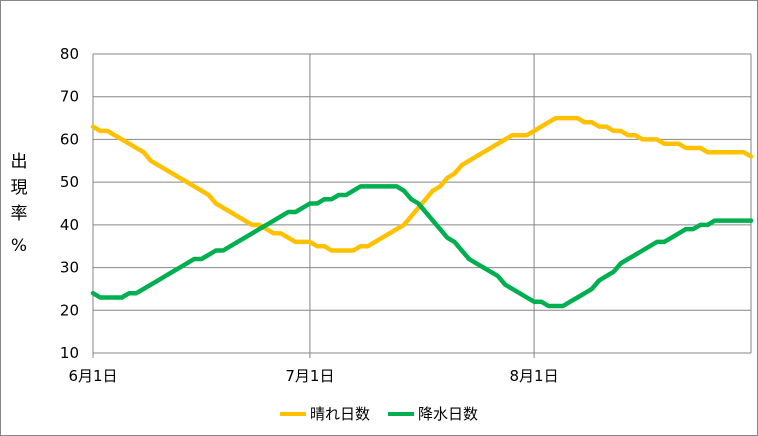 The image size is (758, 436). I want to click on legend-label-rain: 降水日数, so click(448, 414).